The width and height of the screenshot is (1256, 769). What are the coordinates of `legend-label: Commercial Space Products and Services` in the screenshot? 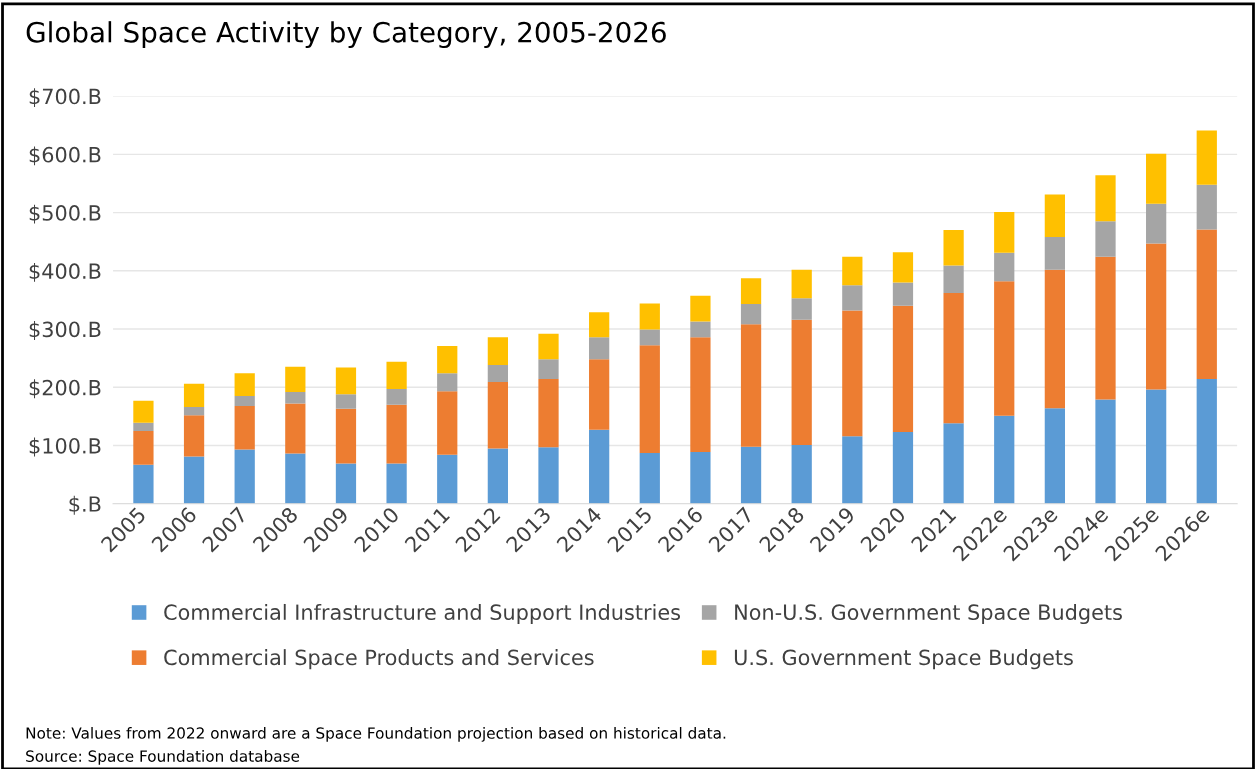 It's located at (379, 659).